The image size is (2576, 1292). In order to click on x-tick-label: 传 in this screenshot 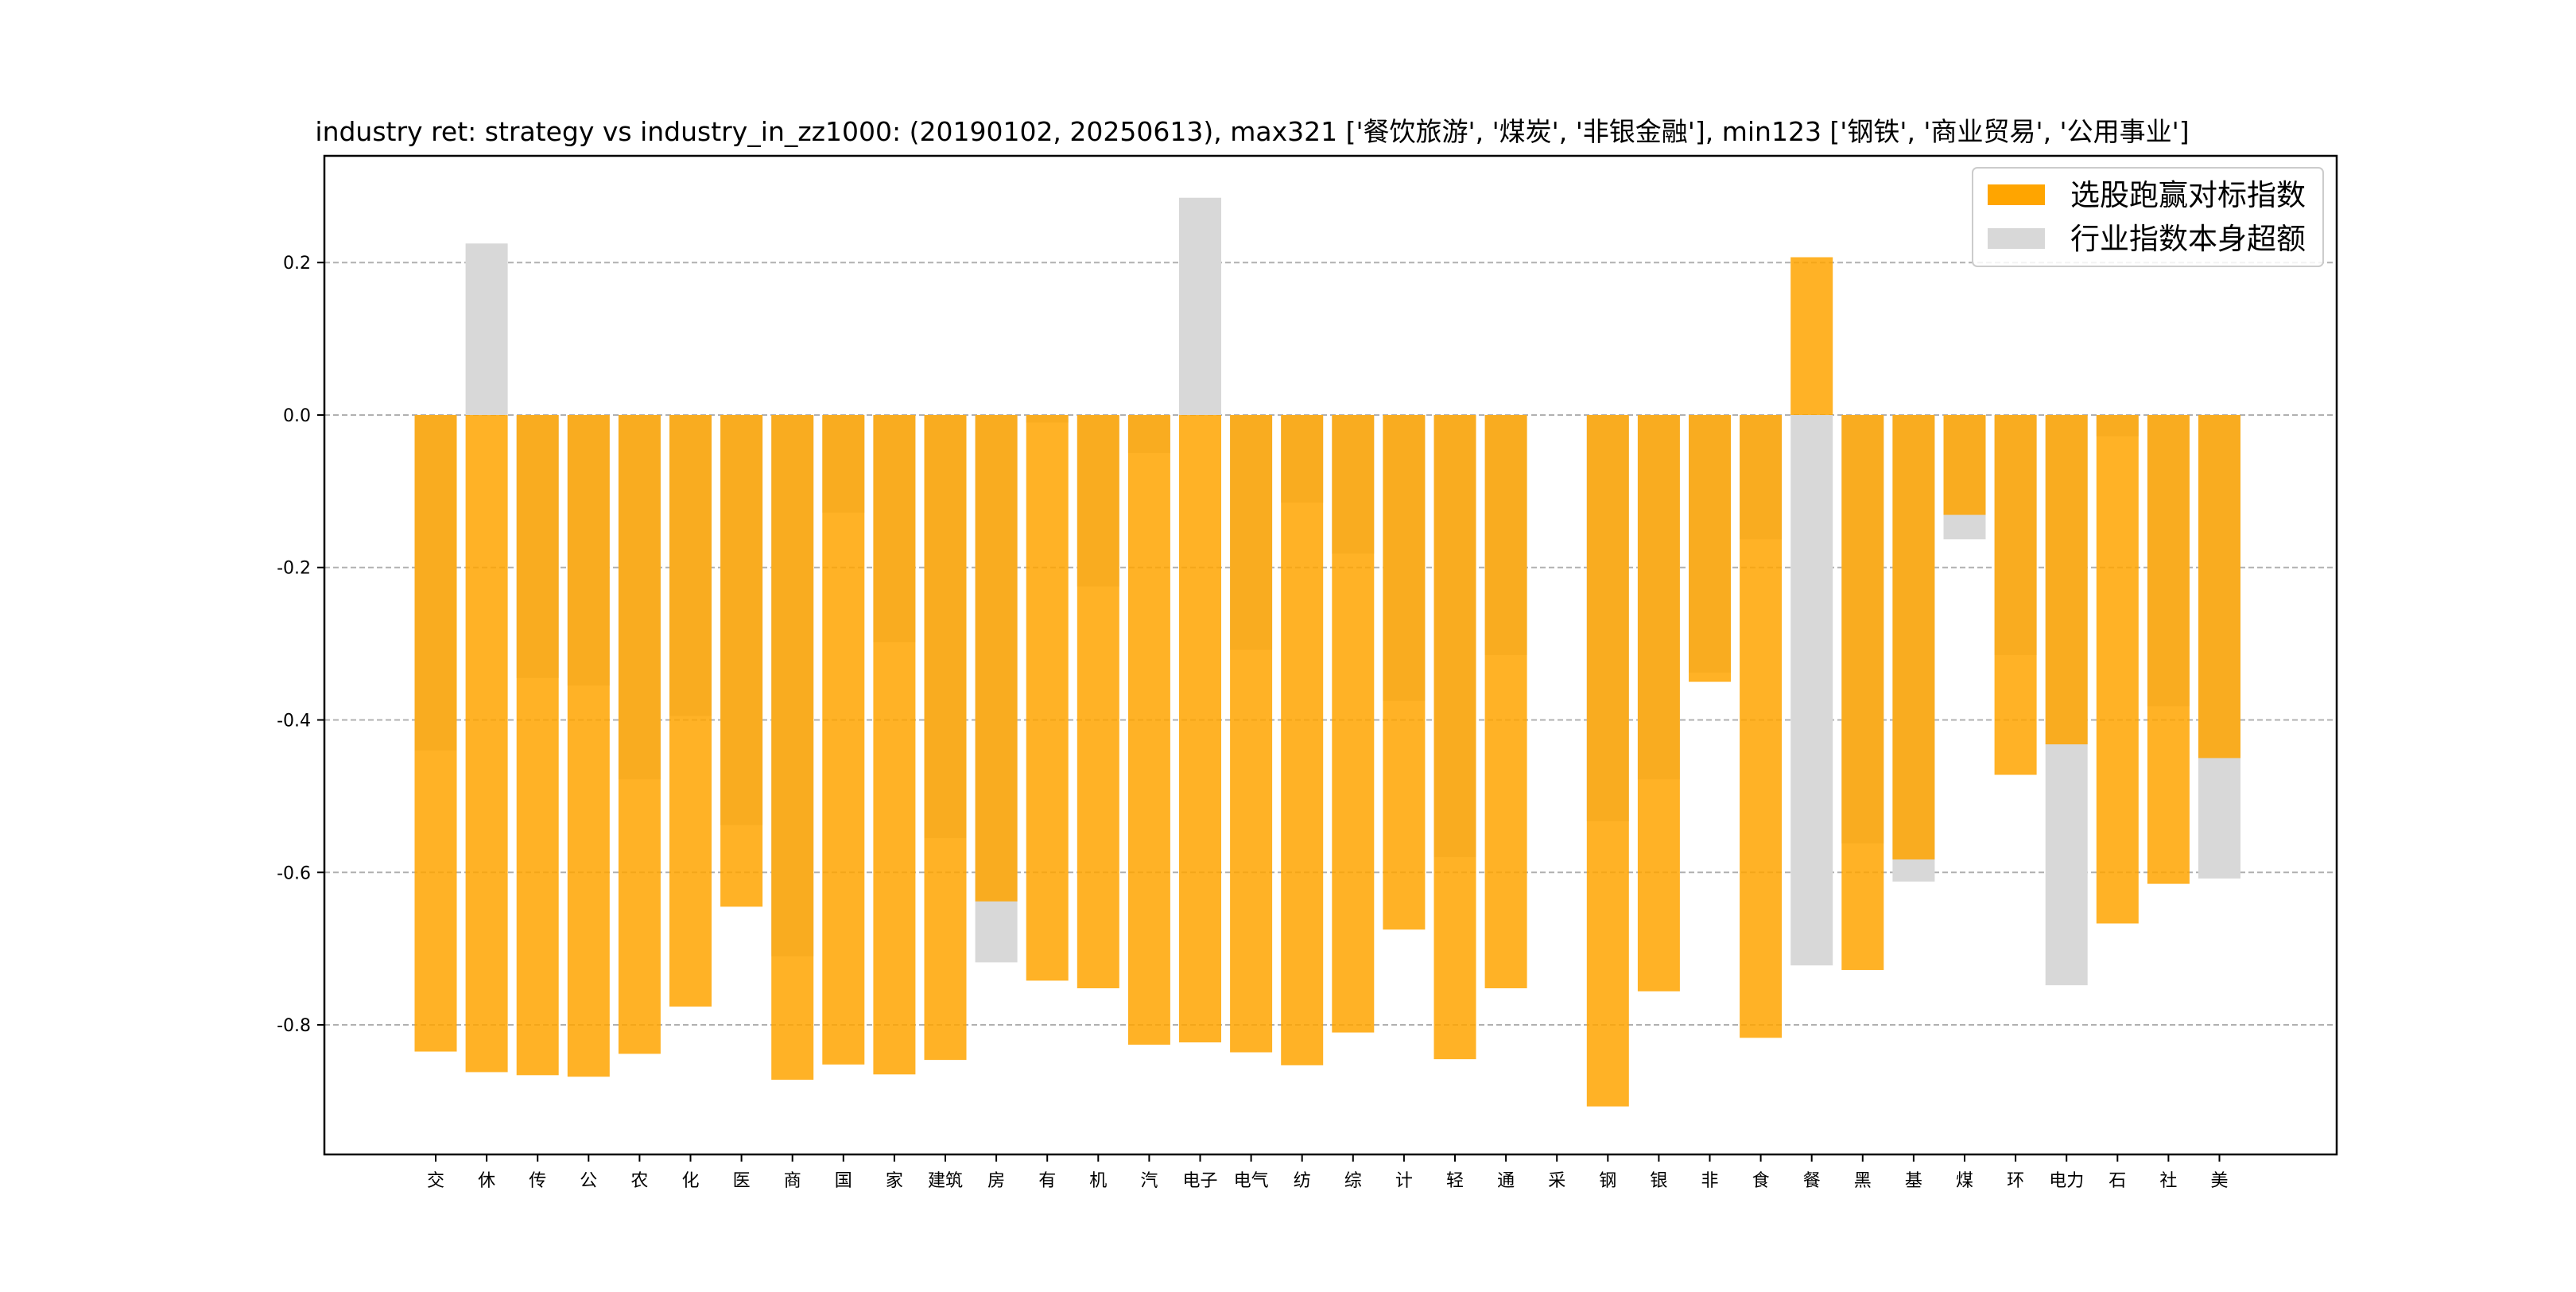, I will do `click(538, 1181)`.